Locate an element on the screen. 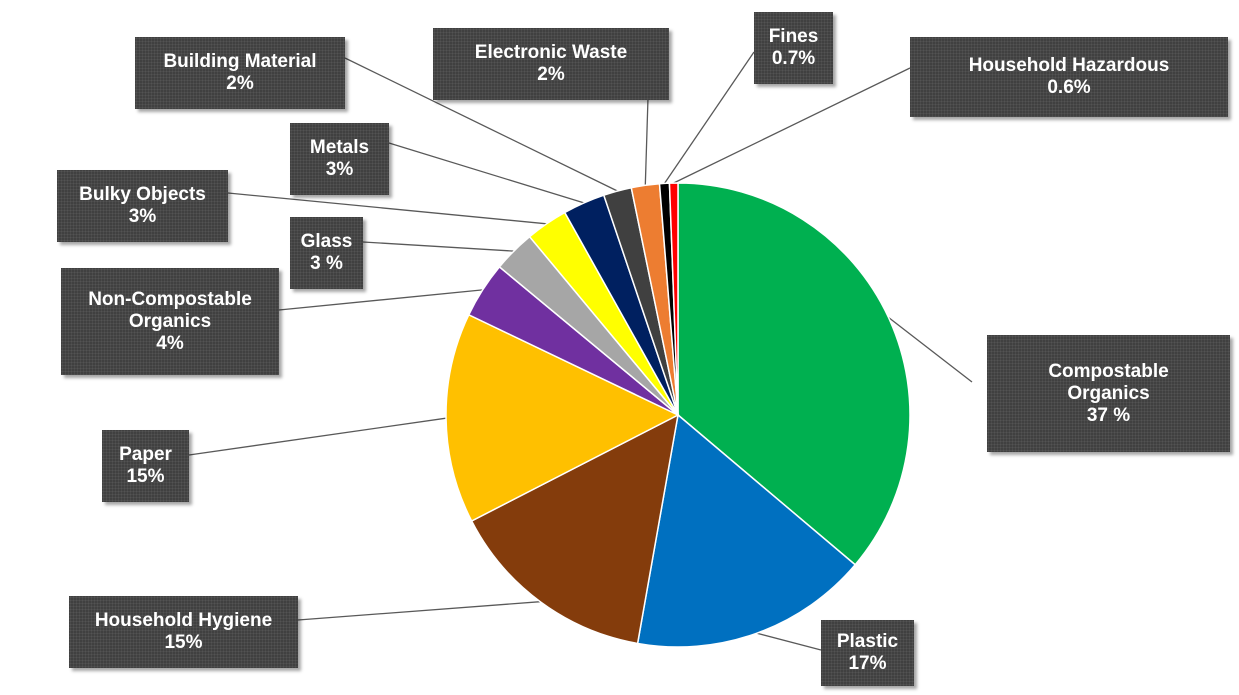 This screenshot has height=695, width=1239. data-label-value: 4% is located at coordinates (170, 343).